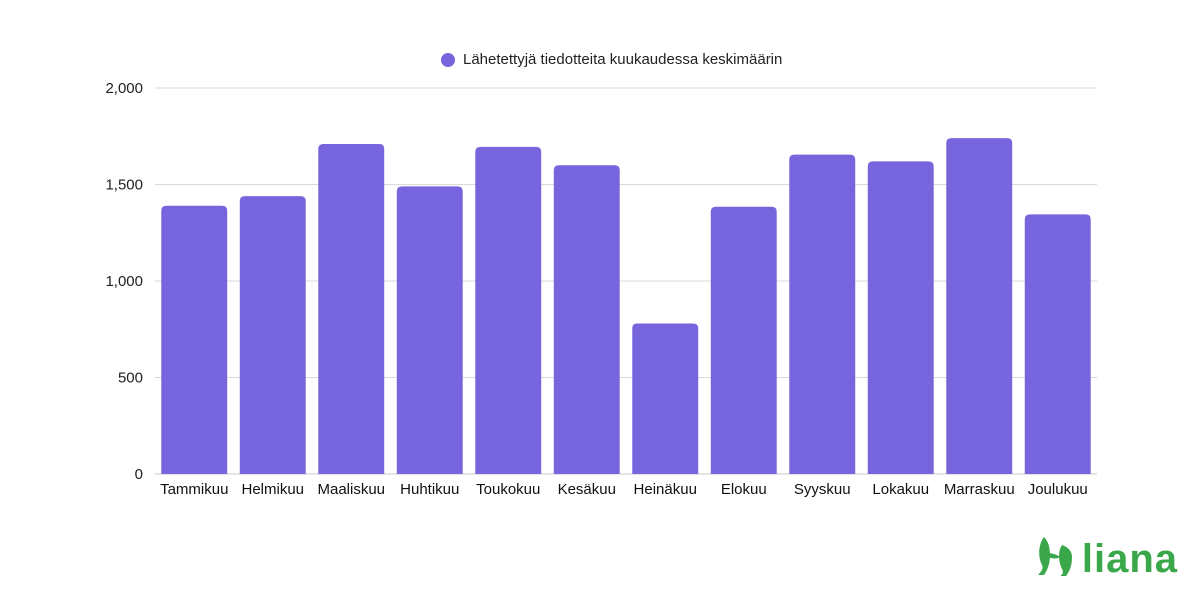 The height and width of the screenshot is (600, 1200). Describe the element at coordinates (429, 489) in the screenshot. I see `x-tick-label: Huhtikuu` at that location.